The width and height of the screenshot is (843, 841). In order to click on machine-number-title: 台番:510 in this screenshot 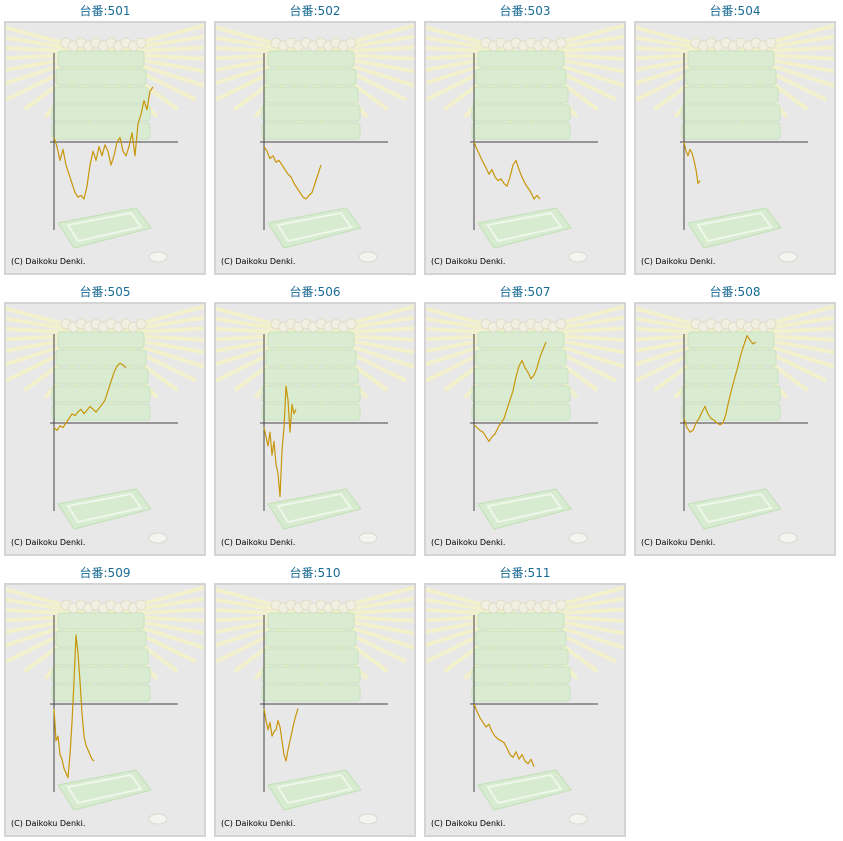, I will do `click(315, 573)`.